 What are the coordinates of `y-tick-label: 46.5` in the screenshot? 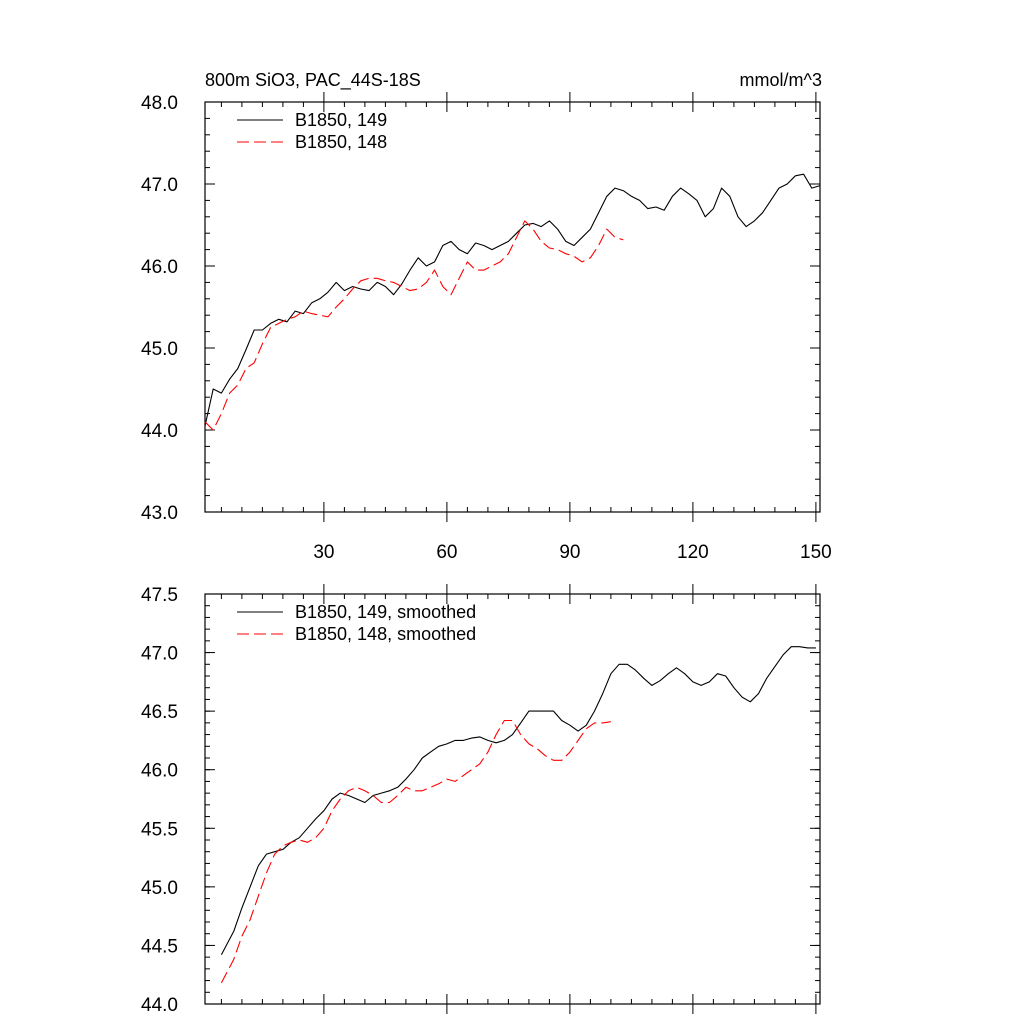 It's located at (159, 712).